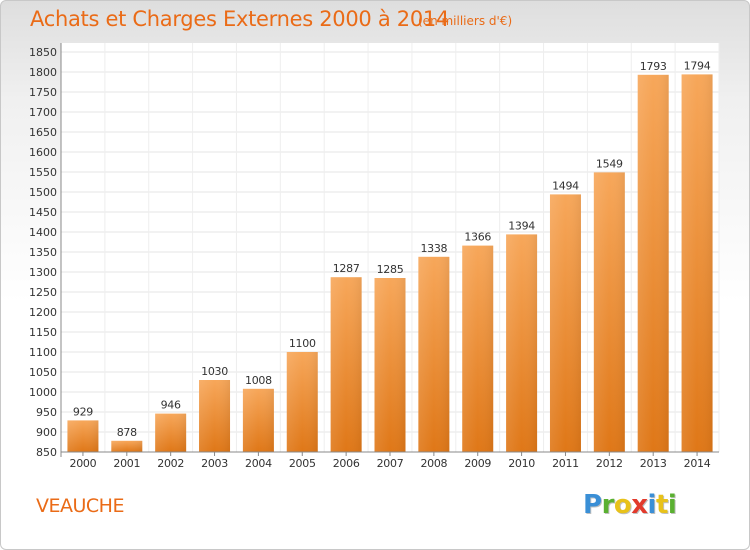 This screenshot has width=750, height=550. Describe the element at coordinates (661, 505) in the screenshot. I see `logo-letter: t` at that location.